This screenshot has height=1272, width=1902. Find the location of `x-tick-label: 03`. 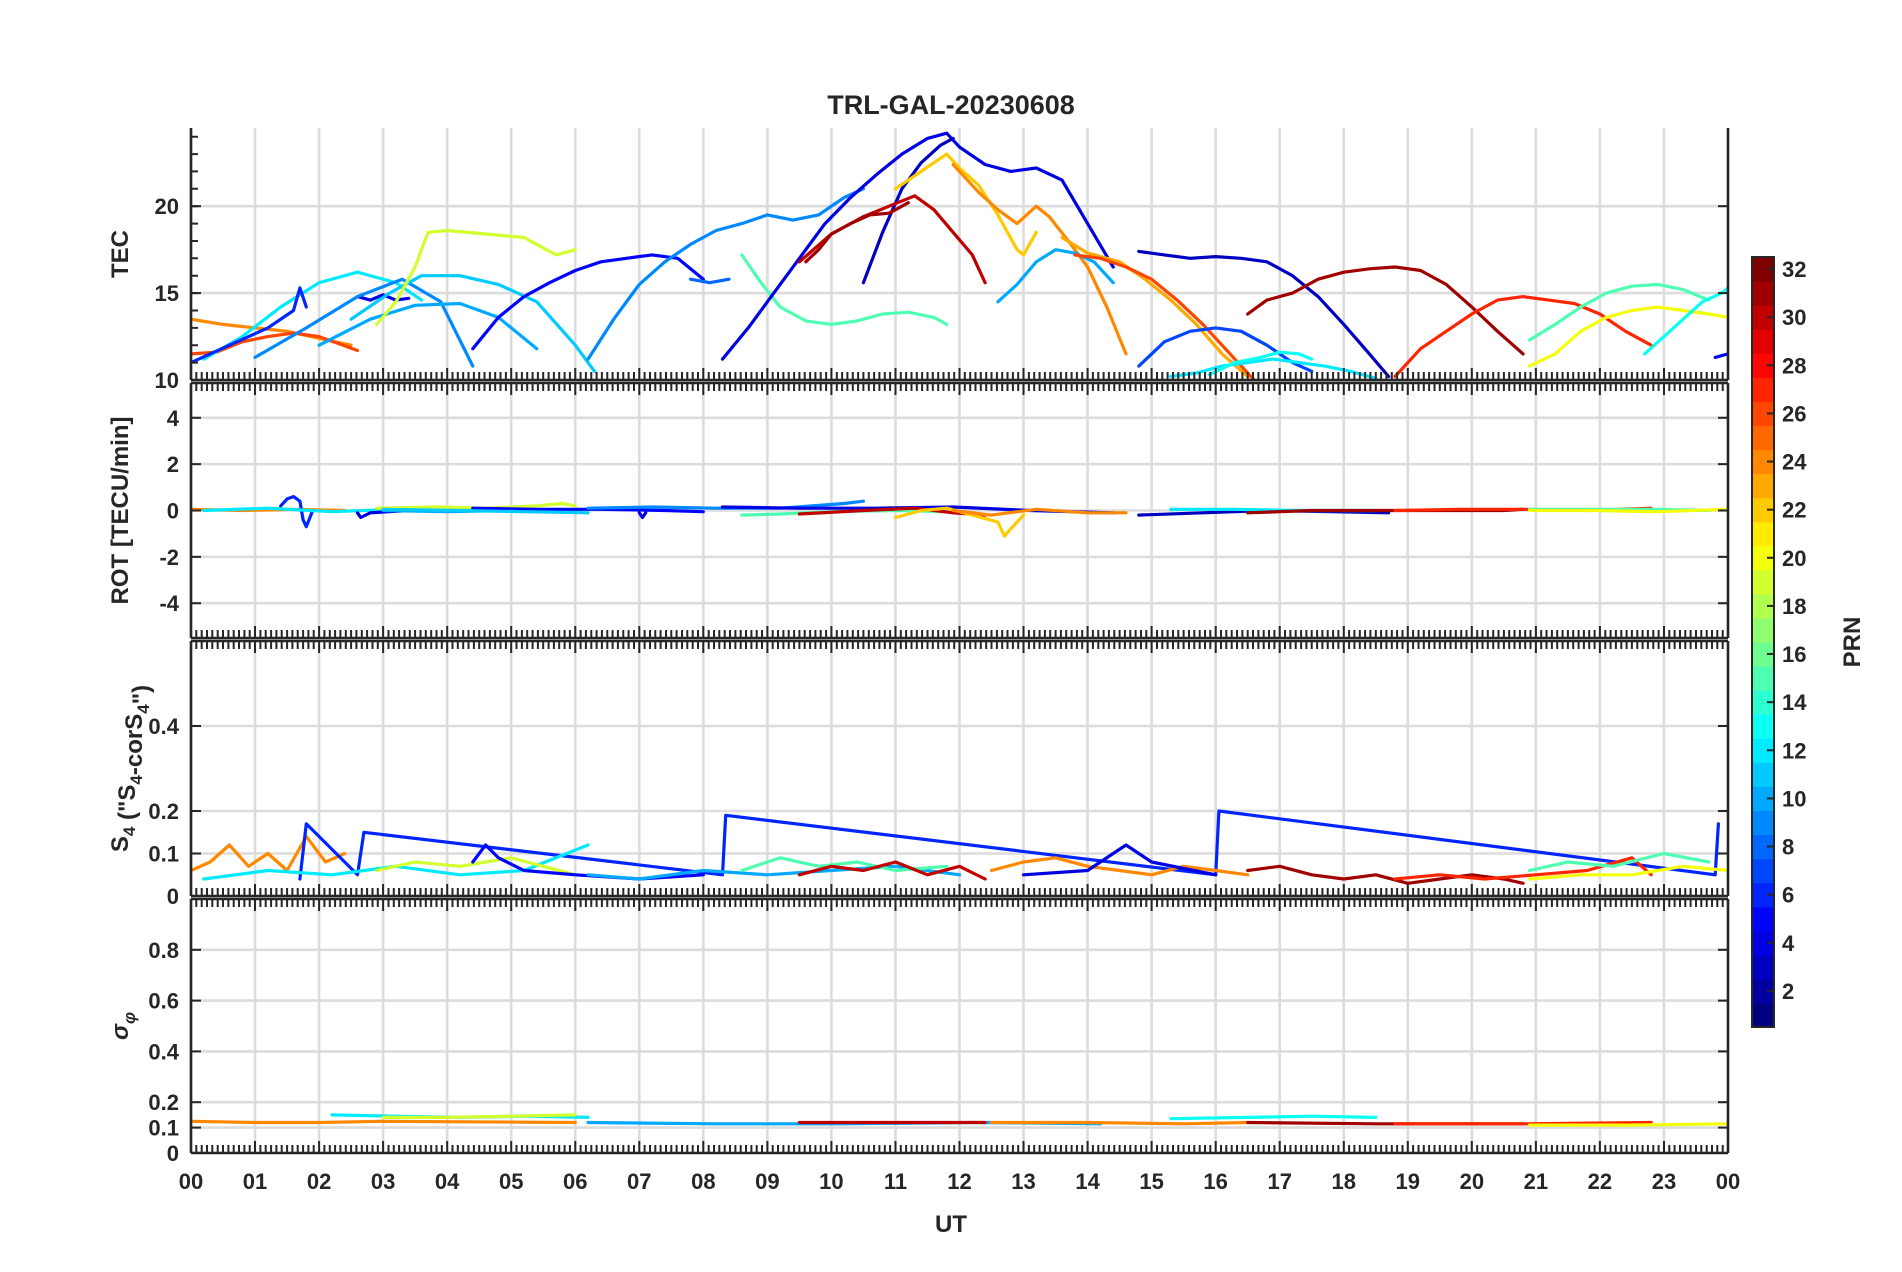

x-tick-label: 03 is located at coordinates (383, 1181).